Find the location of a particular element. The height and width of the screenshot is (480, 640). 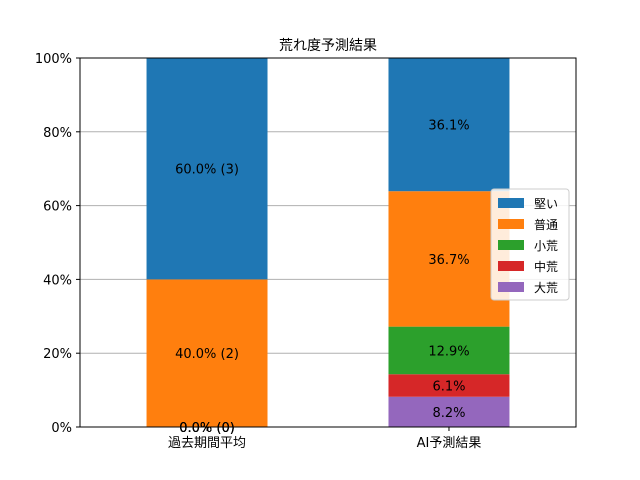

legend-label: 小荒 is located at coordinates (546, 246).